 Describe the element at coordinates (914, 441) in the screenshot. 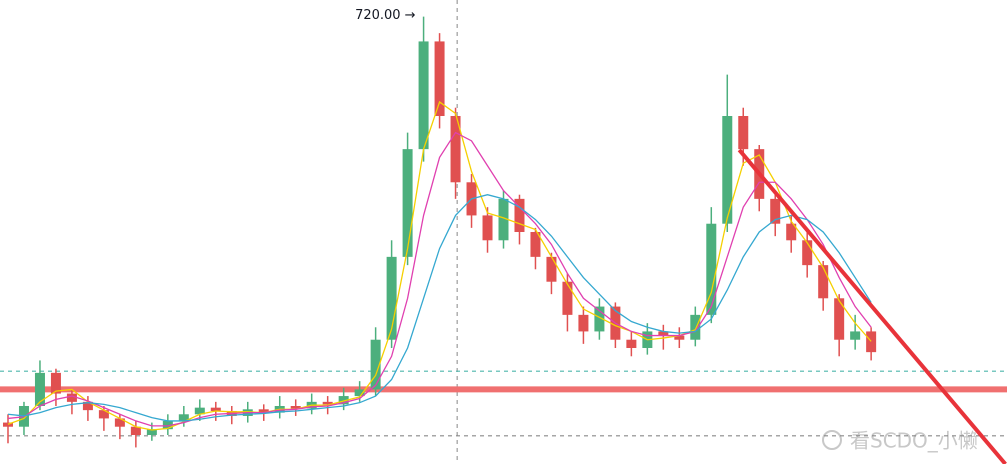

I see `watermark: 看SCDO_小懒` at that location.